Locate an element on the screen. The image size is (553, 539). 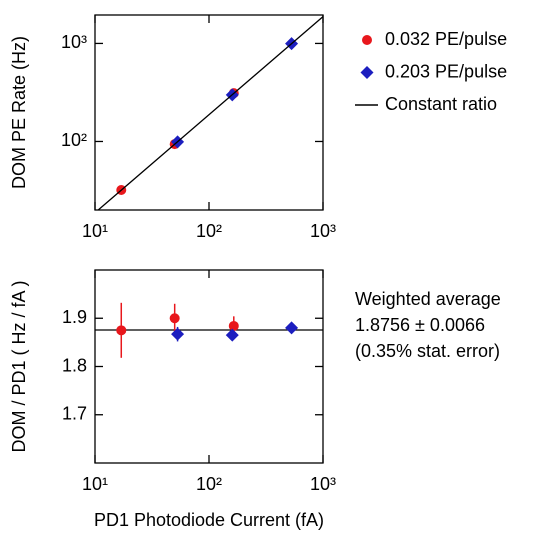
ratio-line is located at coordinates (210, 113).